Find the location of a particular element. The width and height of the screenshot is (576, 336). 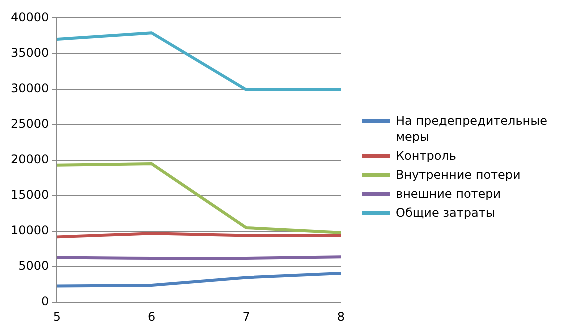

x-tick-label: 6 is located at coordinates (152, 317).